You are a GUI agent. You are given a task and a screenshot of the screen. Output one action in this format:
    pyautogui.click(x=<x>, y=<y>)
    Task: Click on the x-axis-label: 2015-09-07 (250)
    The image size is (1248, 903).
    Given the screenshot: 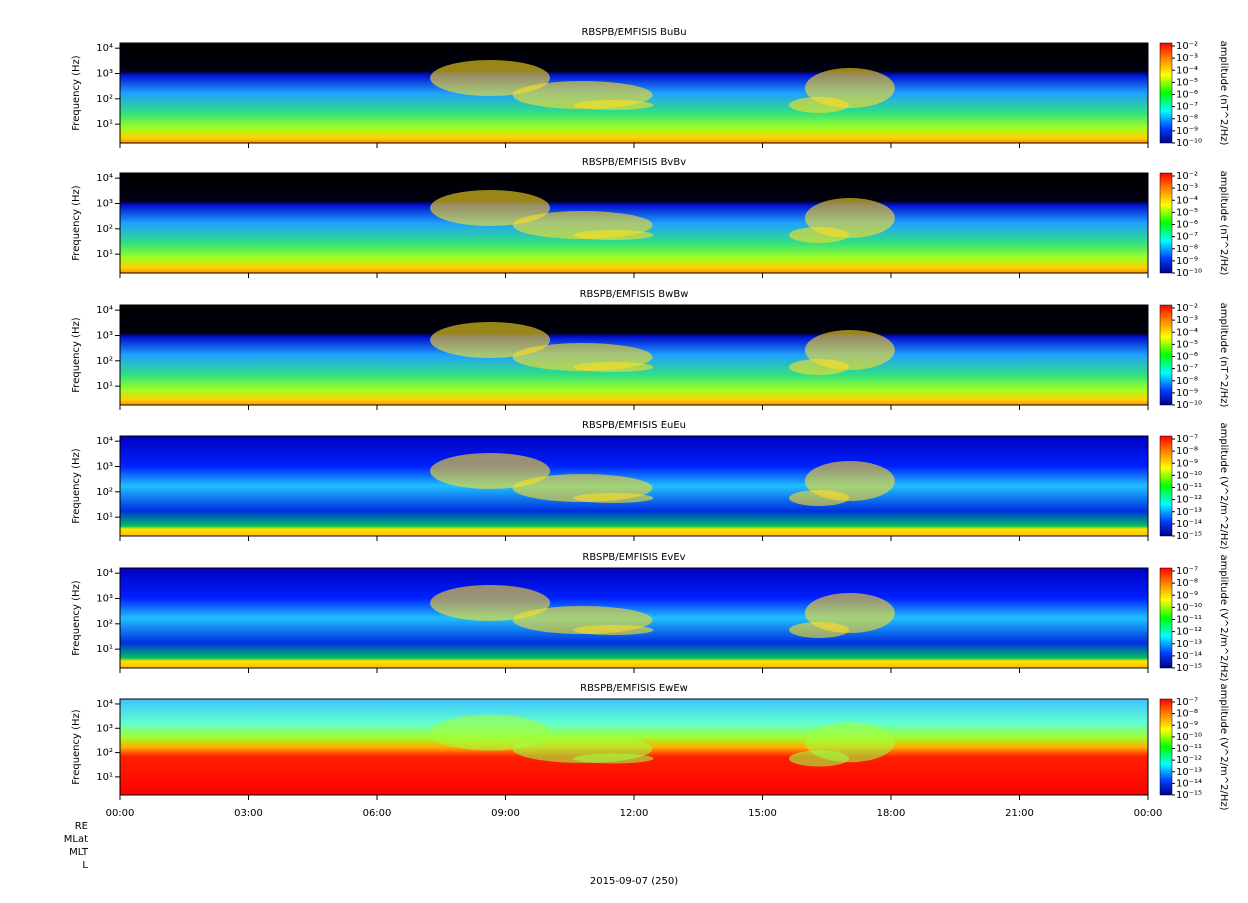 What is the action you would take?
    pyautogui.click(x=634, y=881)
    